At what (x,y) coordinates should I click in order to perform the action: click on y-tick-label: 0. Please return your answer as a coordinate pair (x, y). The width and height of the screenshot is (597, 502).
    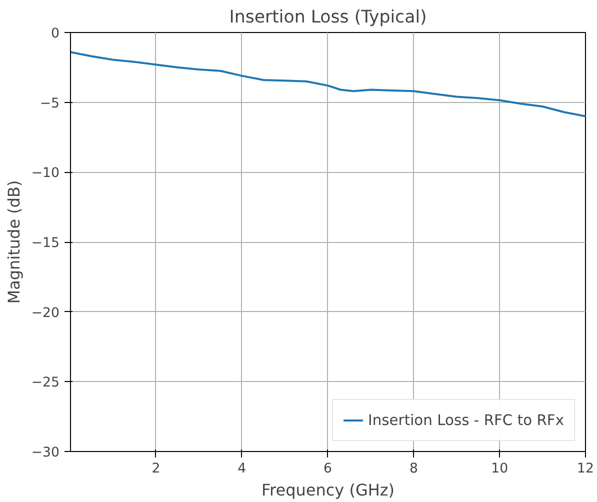
    Looking at the image, I should click on (55, 34).